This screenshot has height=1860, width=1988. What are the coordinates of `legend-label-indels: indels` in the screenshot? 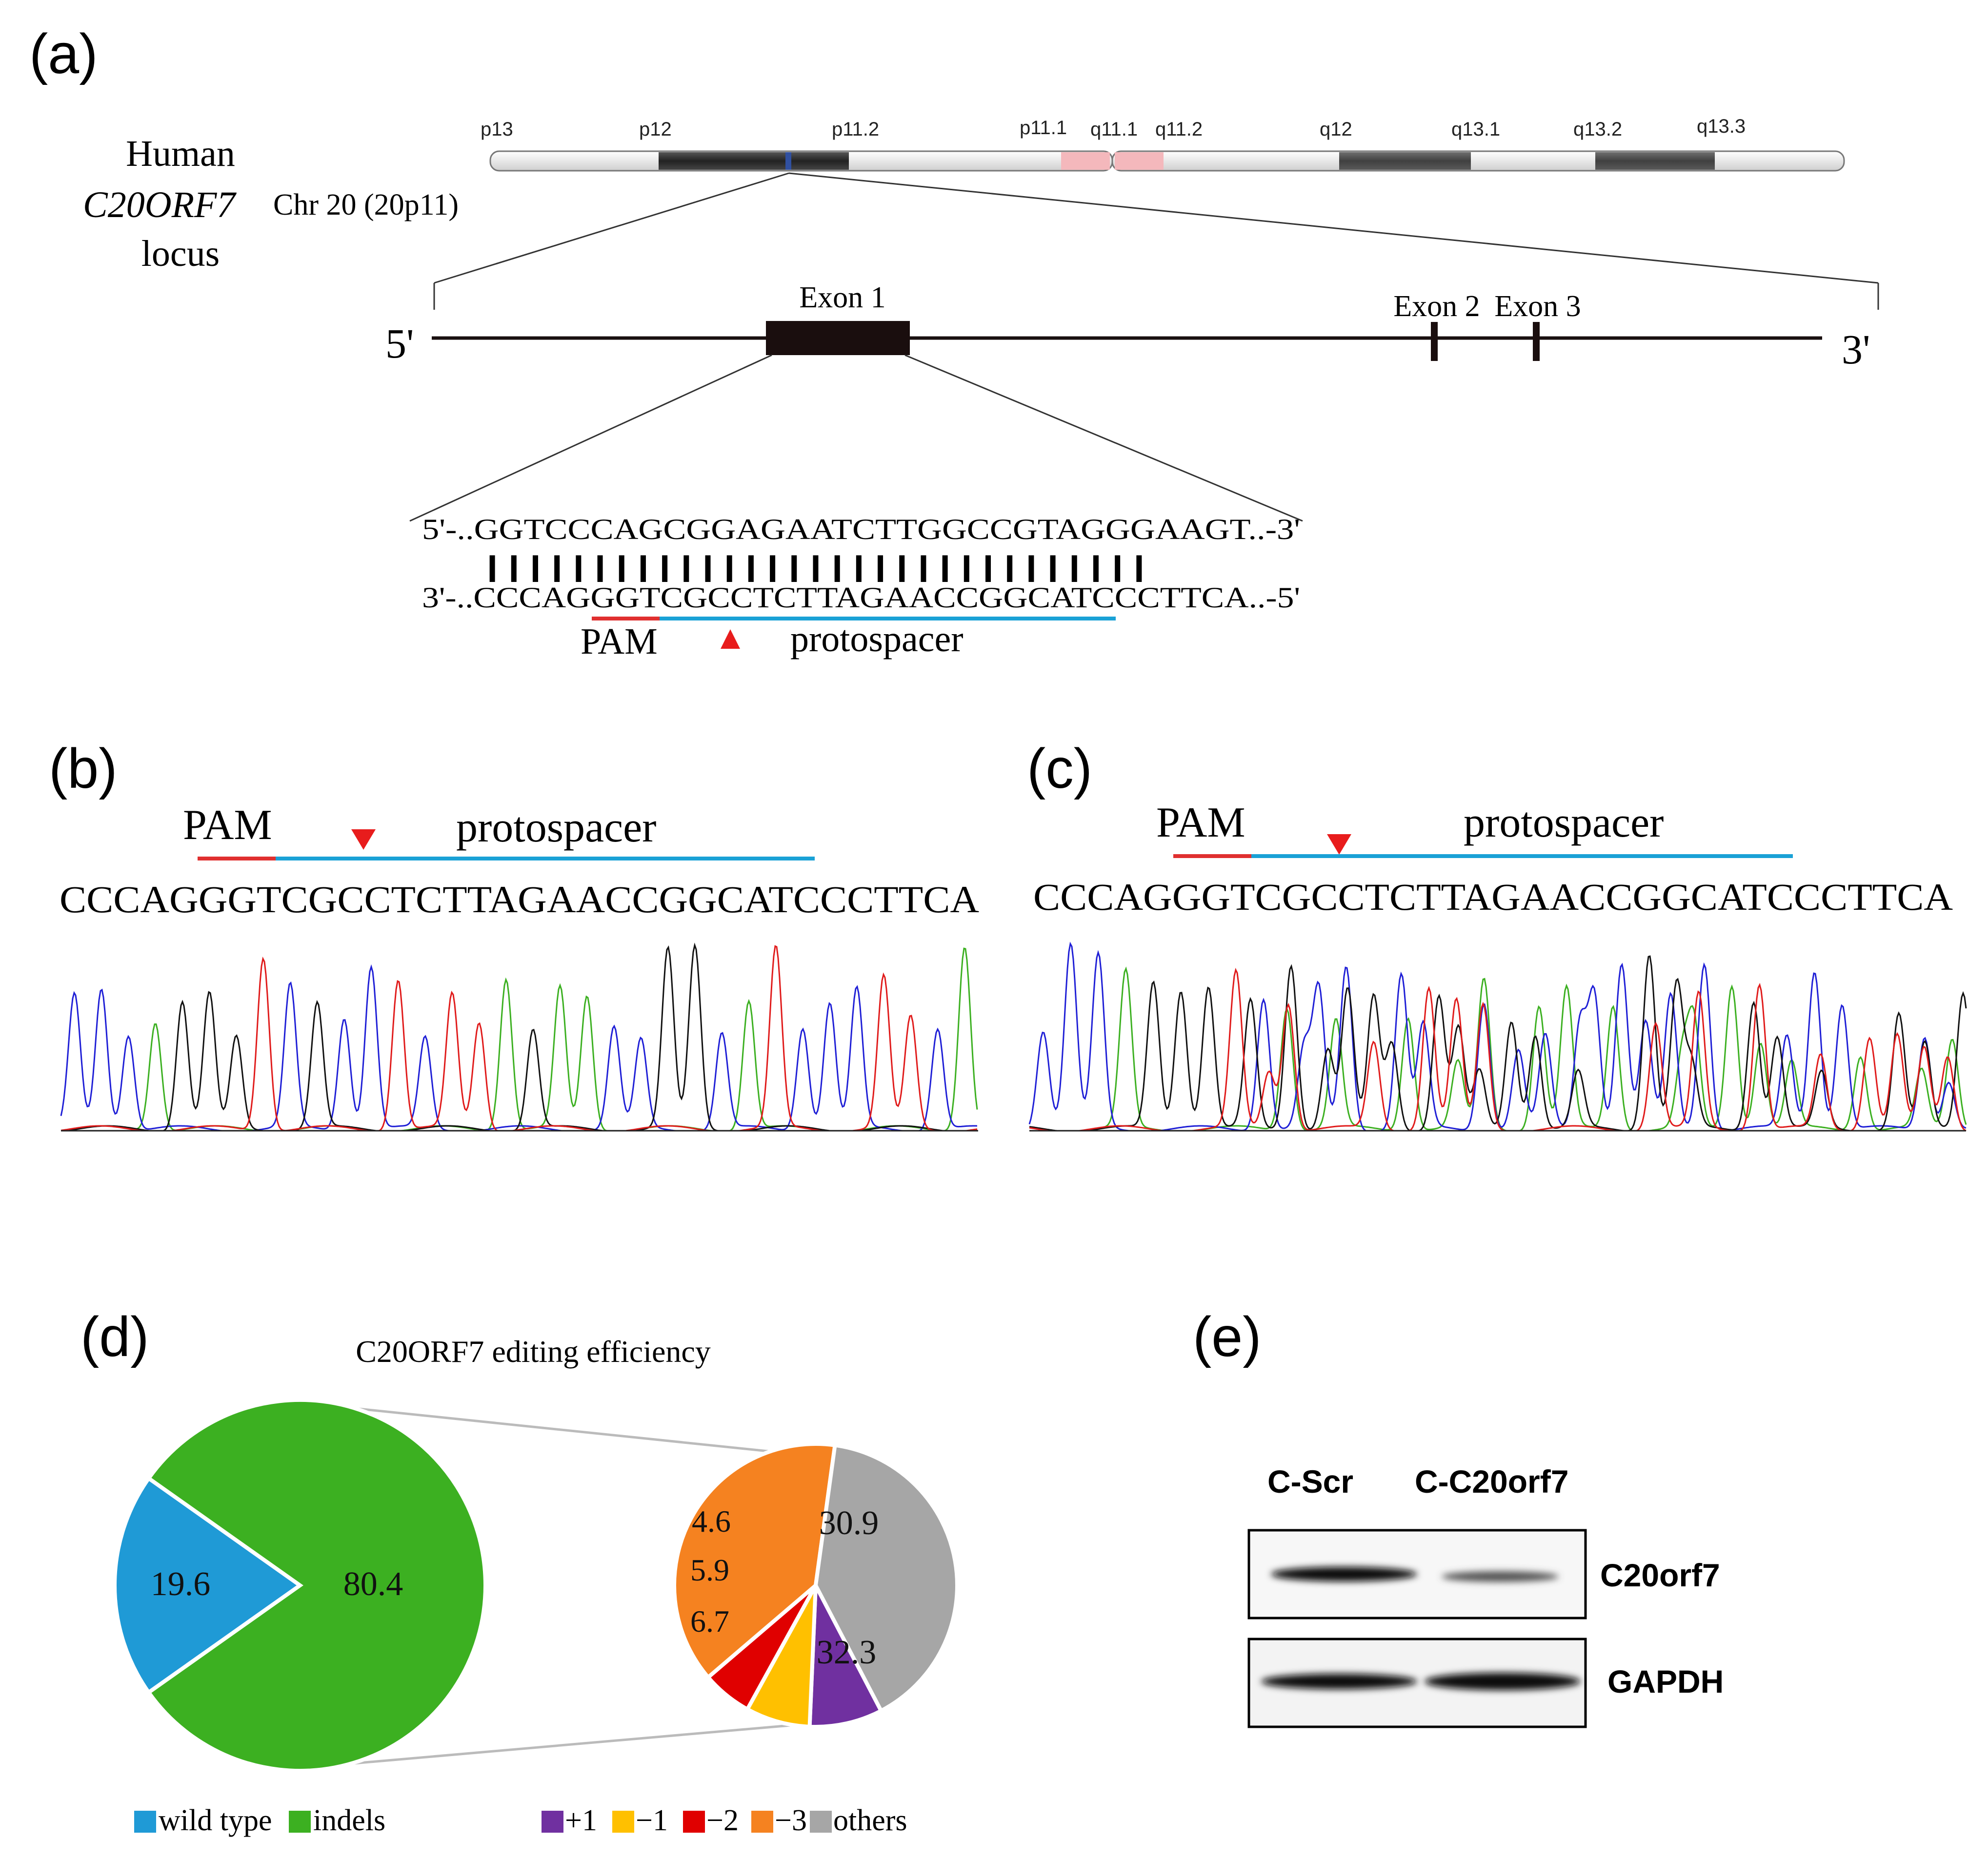 It's located at (349, 1820).